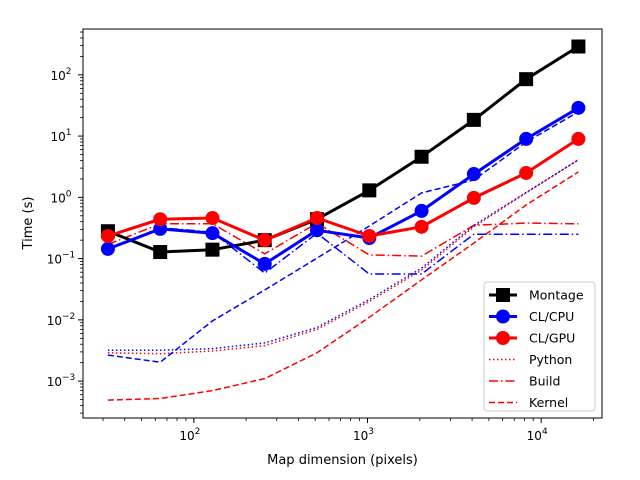 The image size is (640, 480). Describe the element at coordinates (537, 435) in the screenshot. I see `tick-label: 10⁴` at that location.